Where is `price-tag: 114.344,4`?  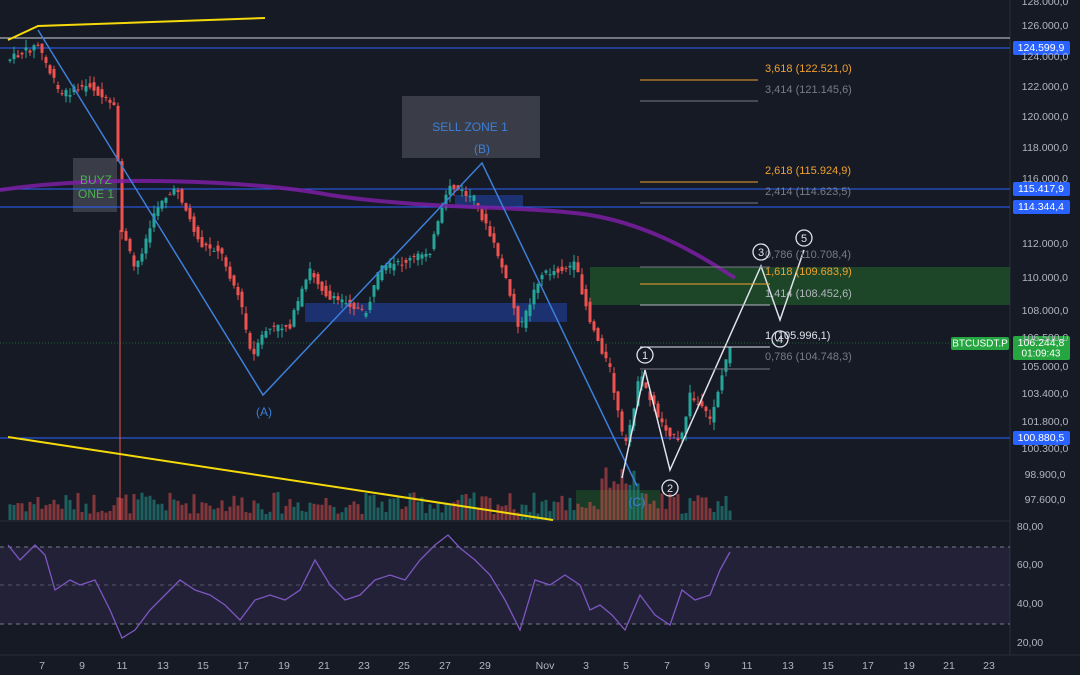
price-tag: 114.344,4 is located at coordinates (1041, 207).